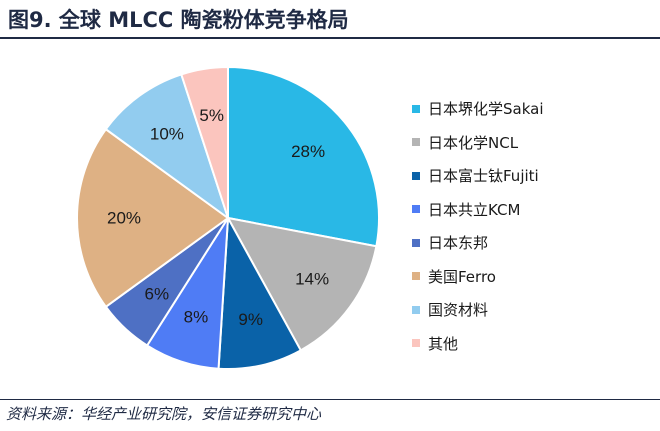 The image size is (660, 431). What do you see at coordinates (462, 276) in the screenshot?
I see `legend-label: 美国Ferro` at bounding box center [462, 276].